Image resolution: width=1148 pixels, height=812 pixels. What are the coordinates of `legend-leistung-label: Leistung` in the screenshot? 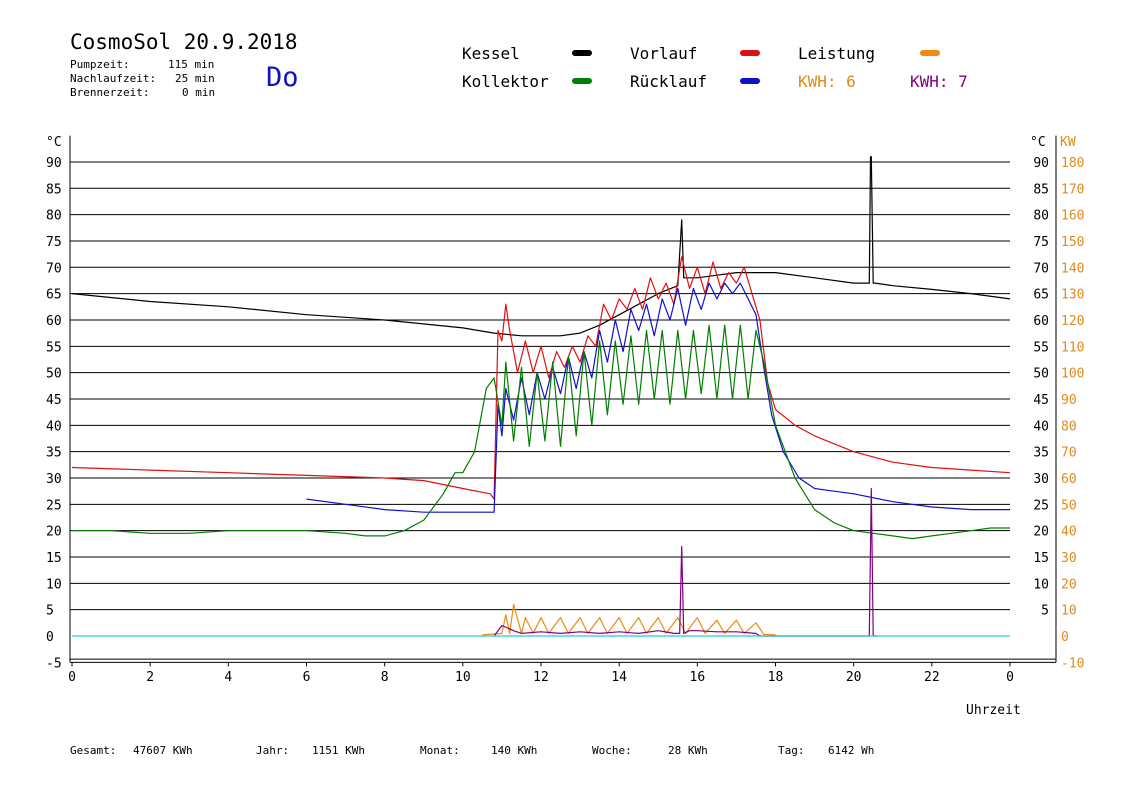 It's located at (837, 53).